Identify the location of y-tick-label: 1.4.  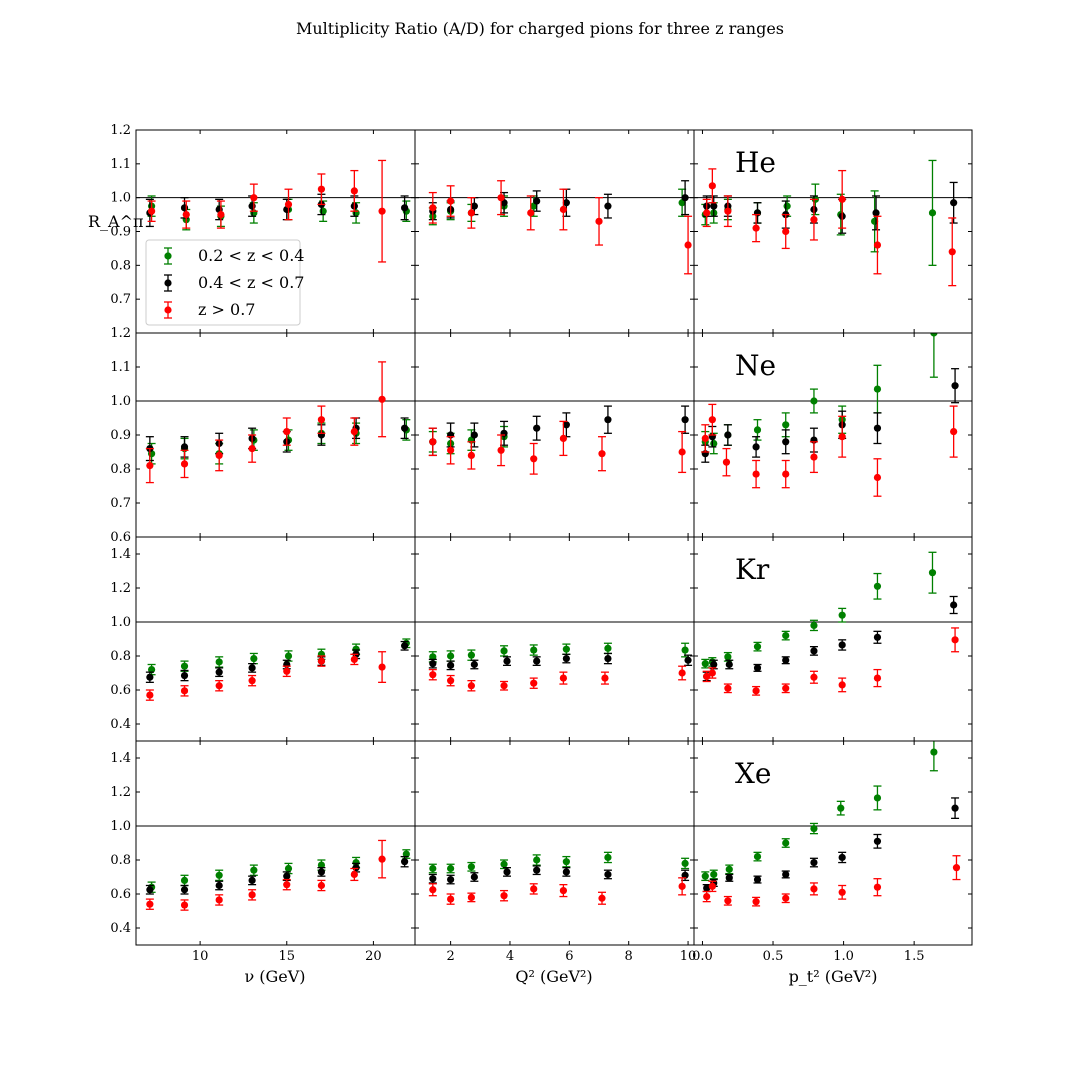
(120, 554).